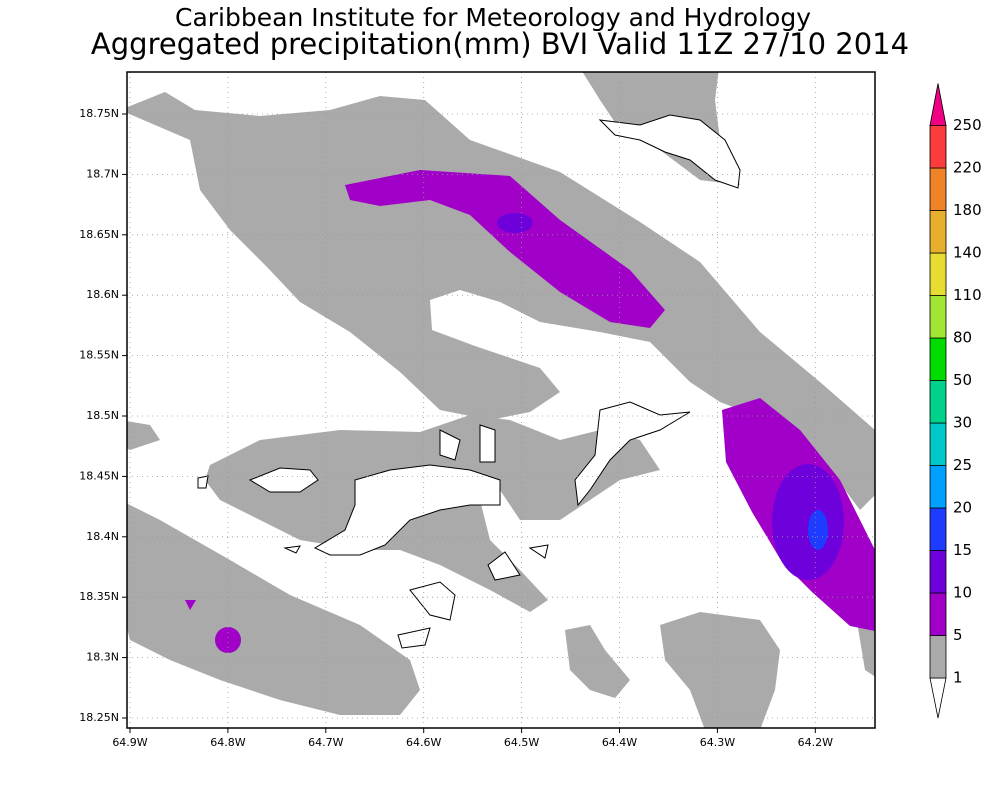 The height and width of the screenshot is (804, 1000). I want to click on lat-tick-label: 18.3N, so click(102, 657).